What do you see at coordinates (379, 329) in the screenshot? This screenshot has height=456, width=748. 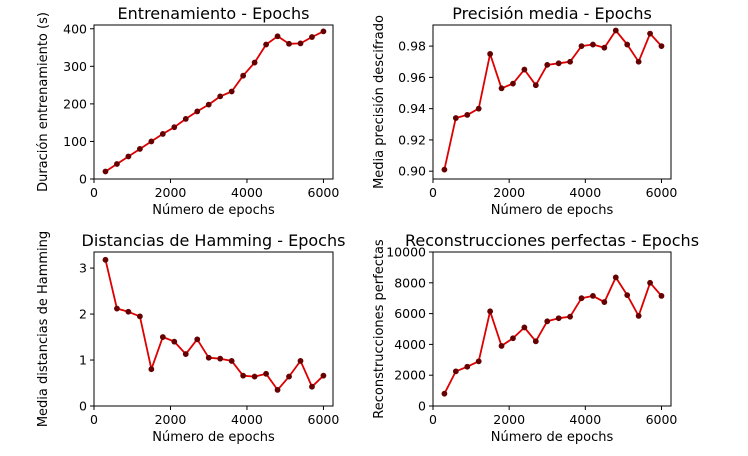 I see `reconstructions-y-axis-label: Reconstrucciones perfectas` at bounding box center [379, 329].